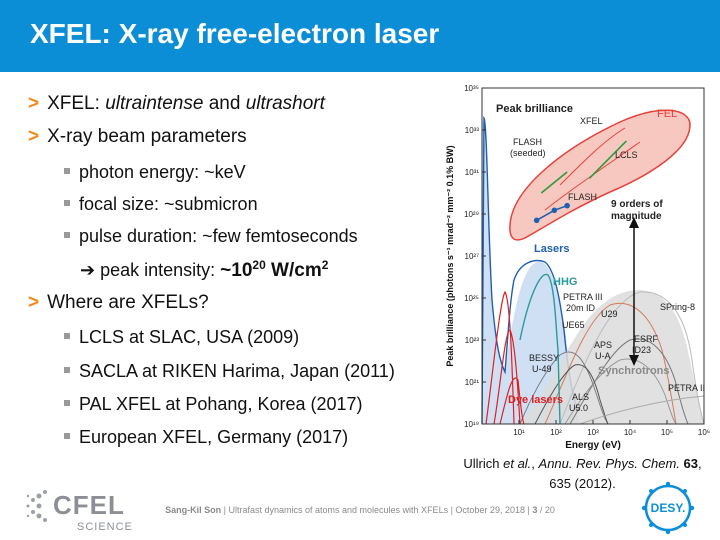  Describe the element at coordinates (214, 437) in the screenshot. I see `sub-bullet-euxfel-text: European XFEL, Germany (2017)` at that location.